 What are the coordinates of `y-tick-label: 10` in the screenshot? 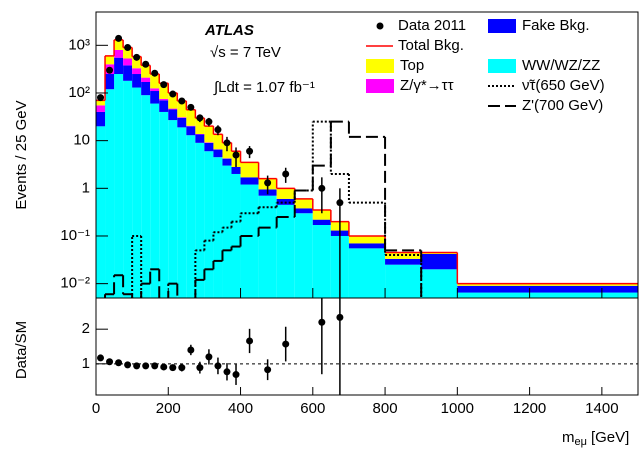 It's located at (81, 140).